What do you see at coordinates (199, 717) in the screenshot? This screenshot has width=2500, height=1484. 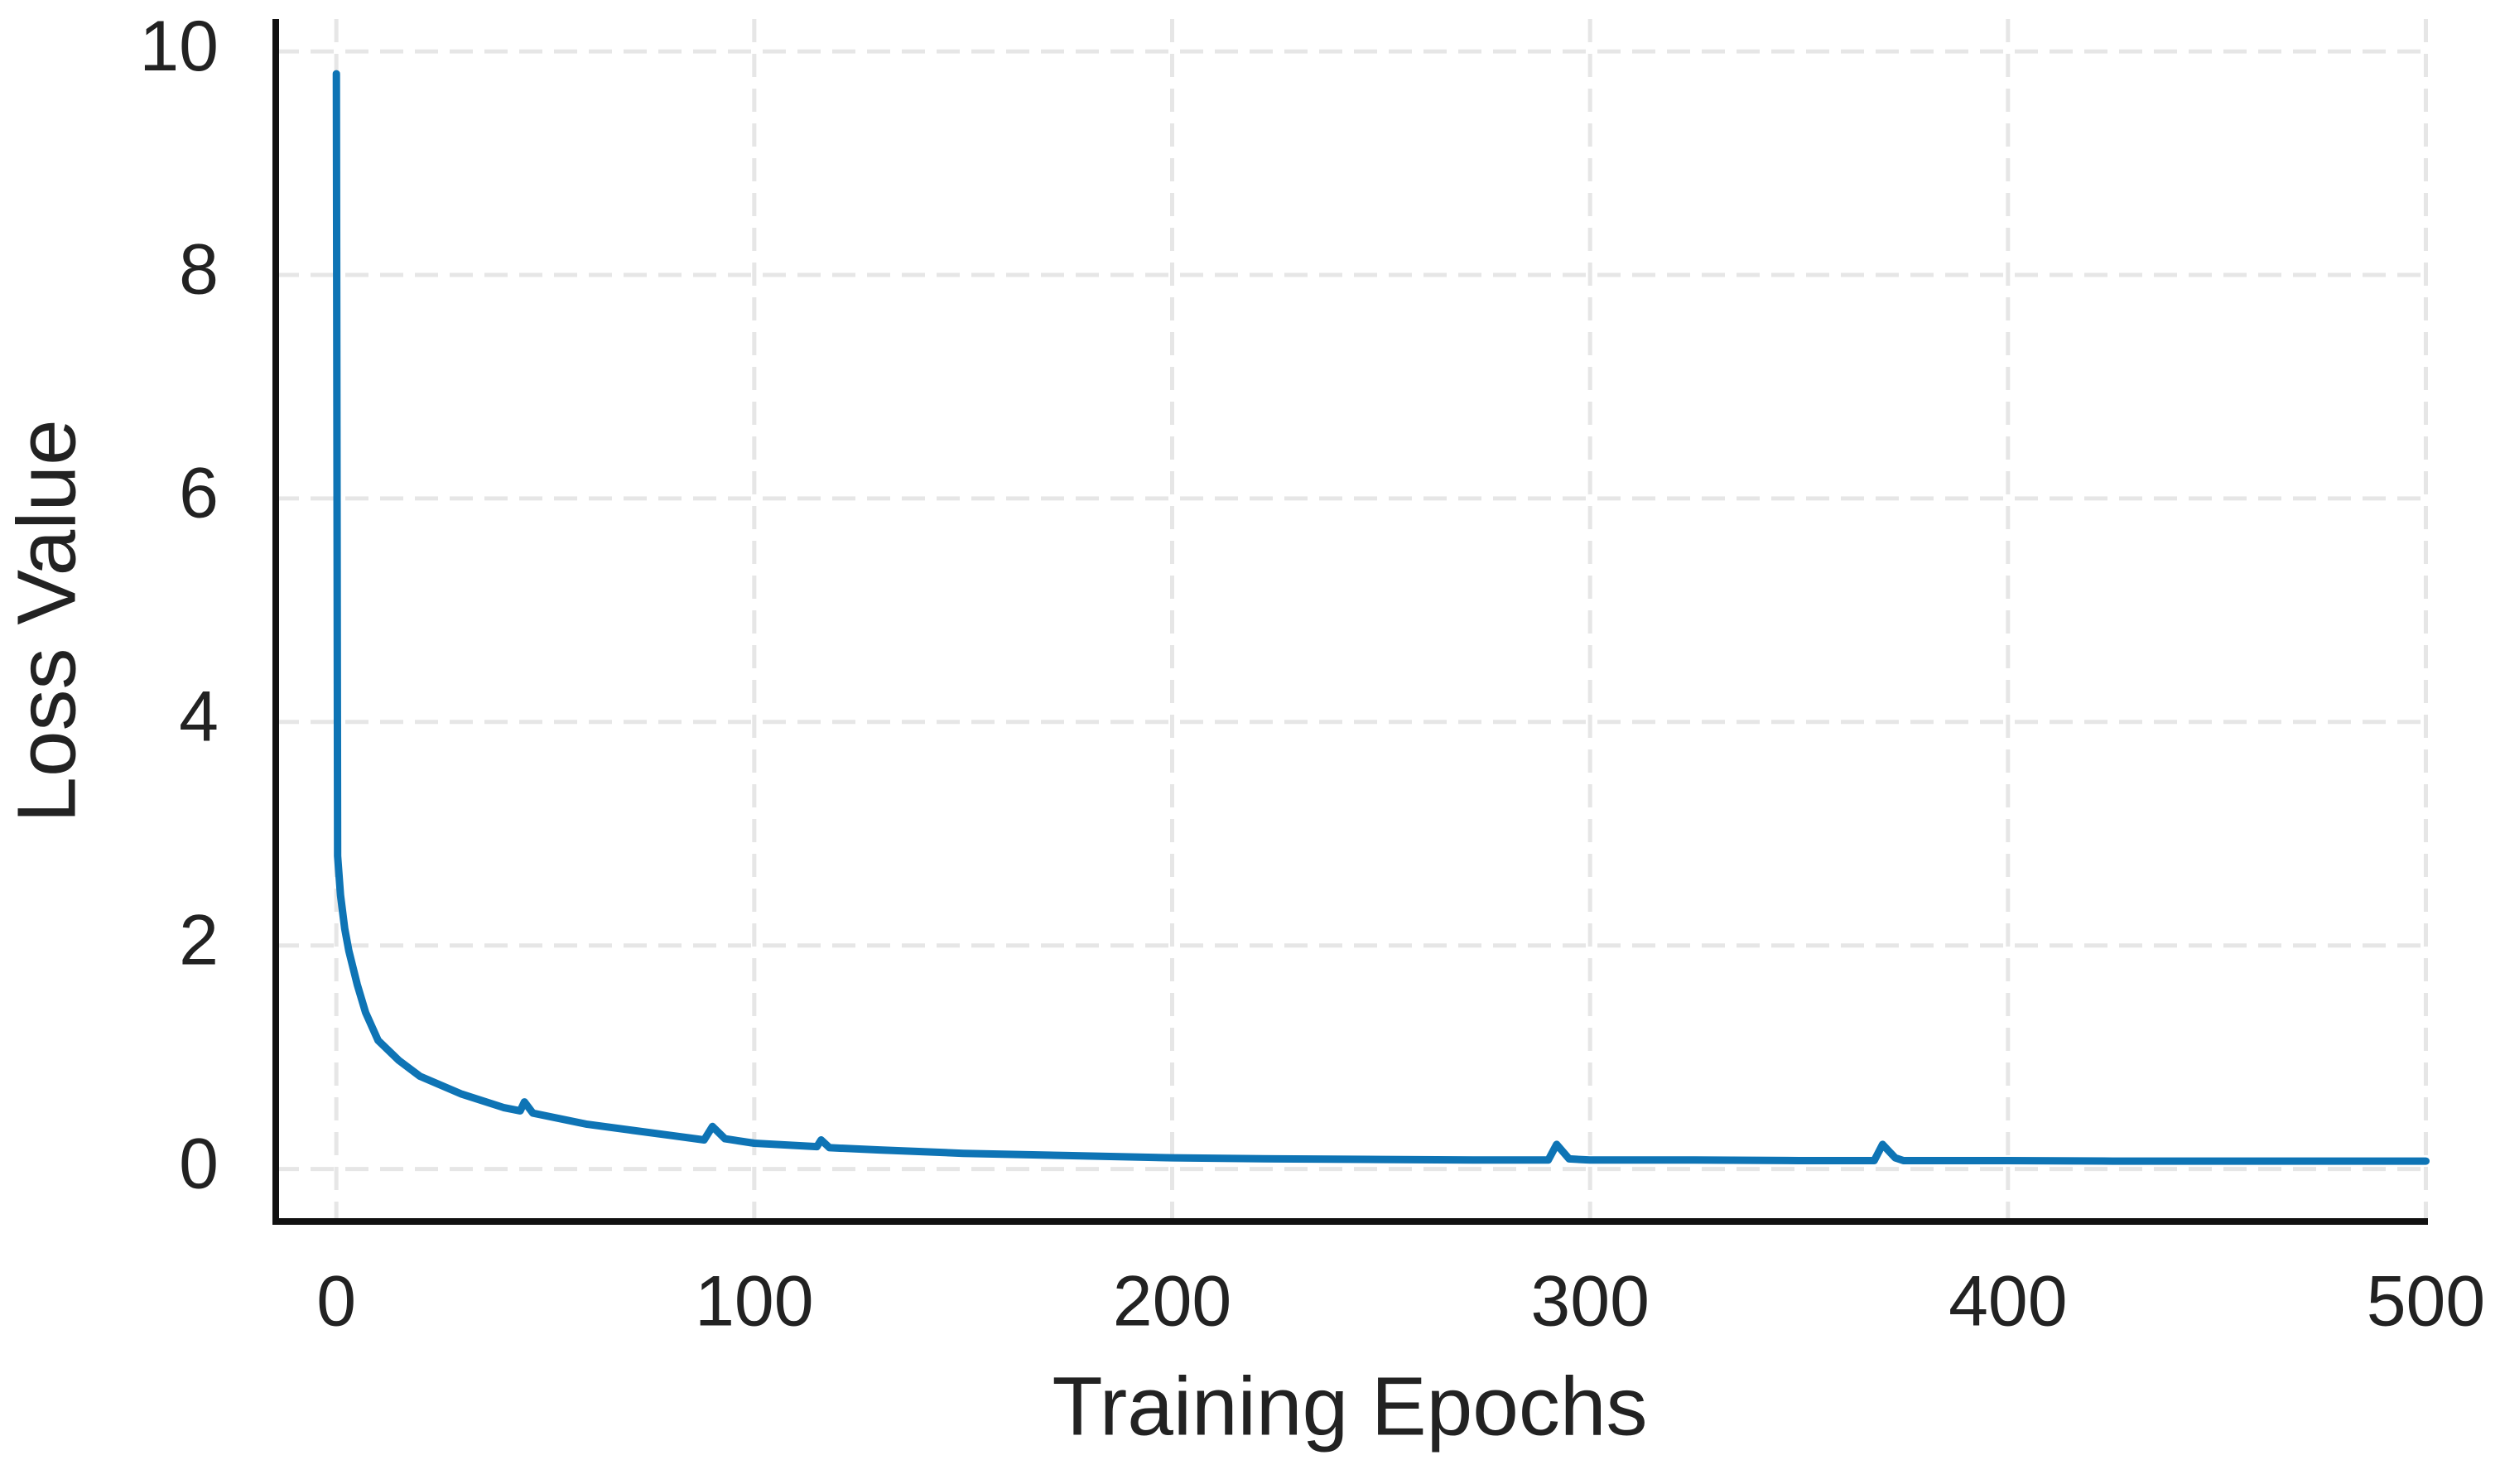 I see `y-tick-label: 4` at bounding box center [199, 717].